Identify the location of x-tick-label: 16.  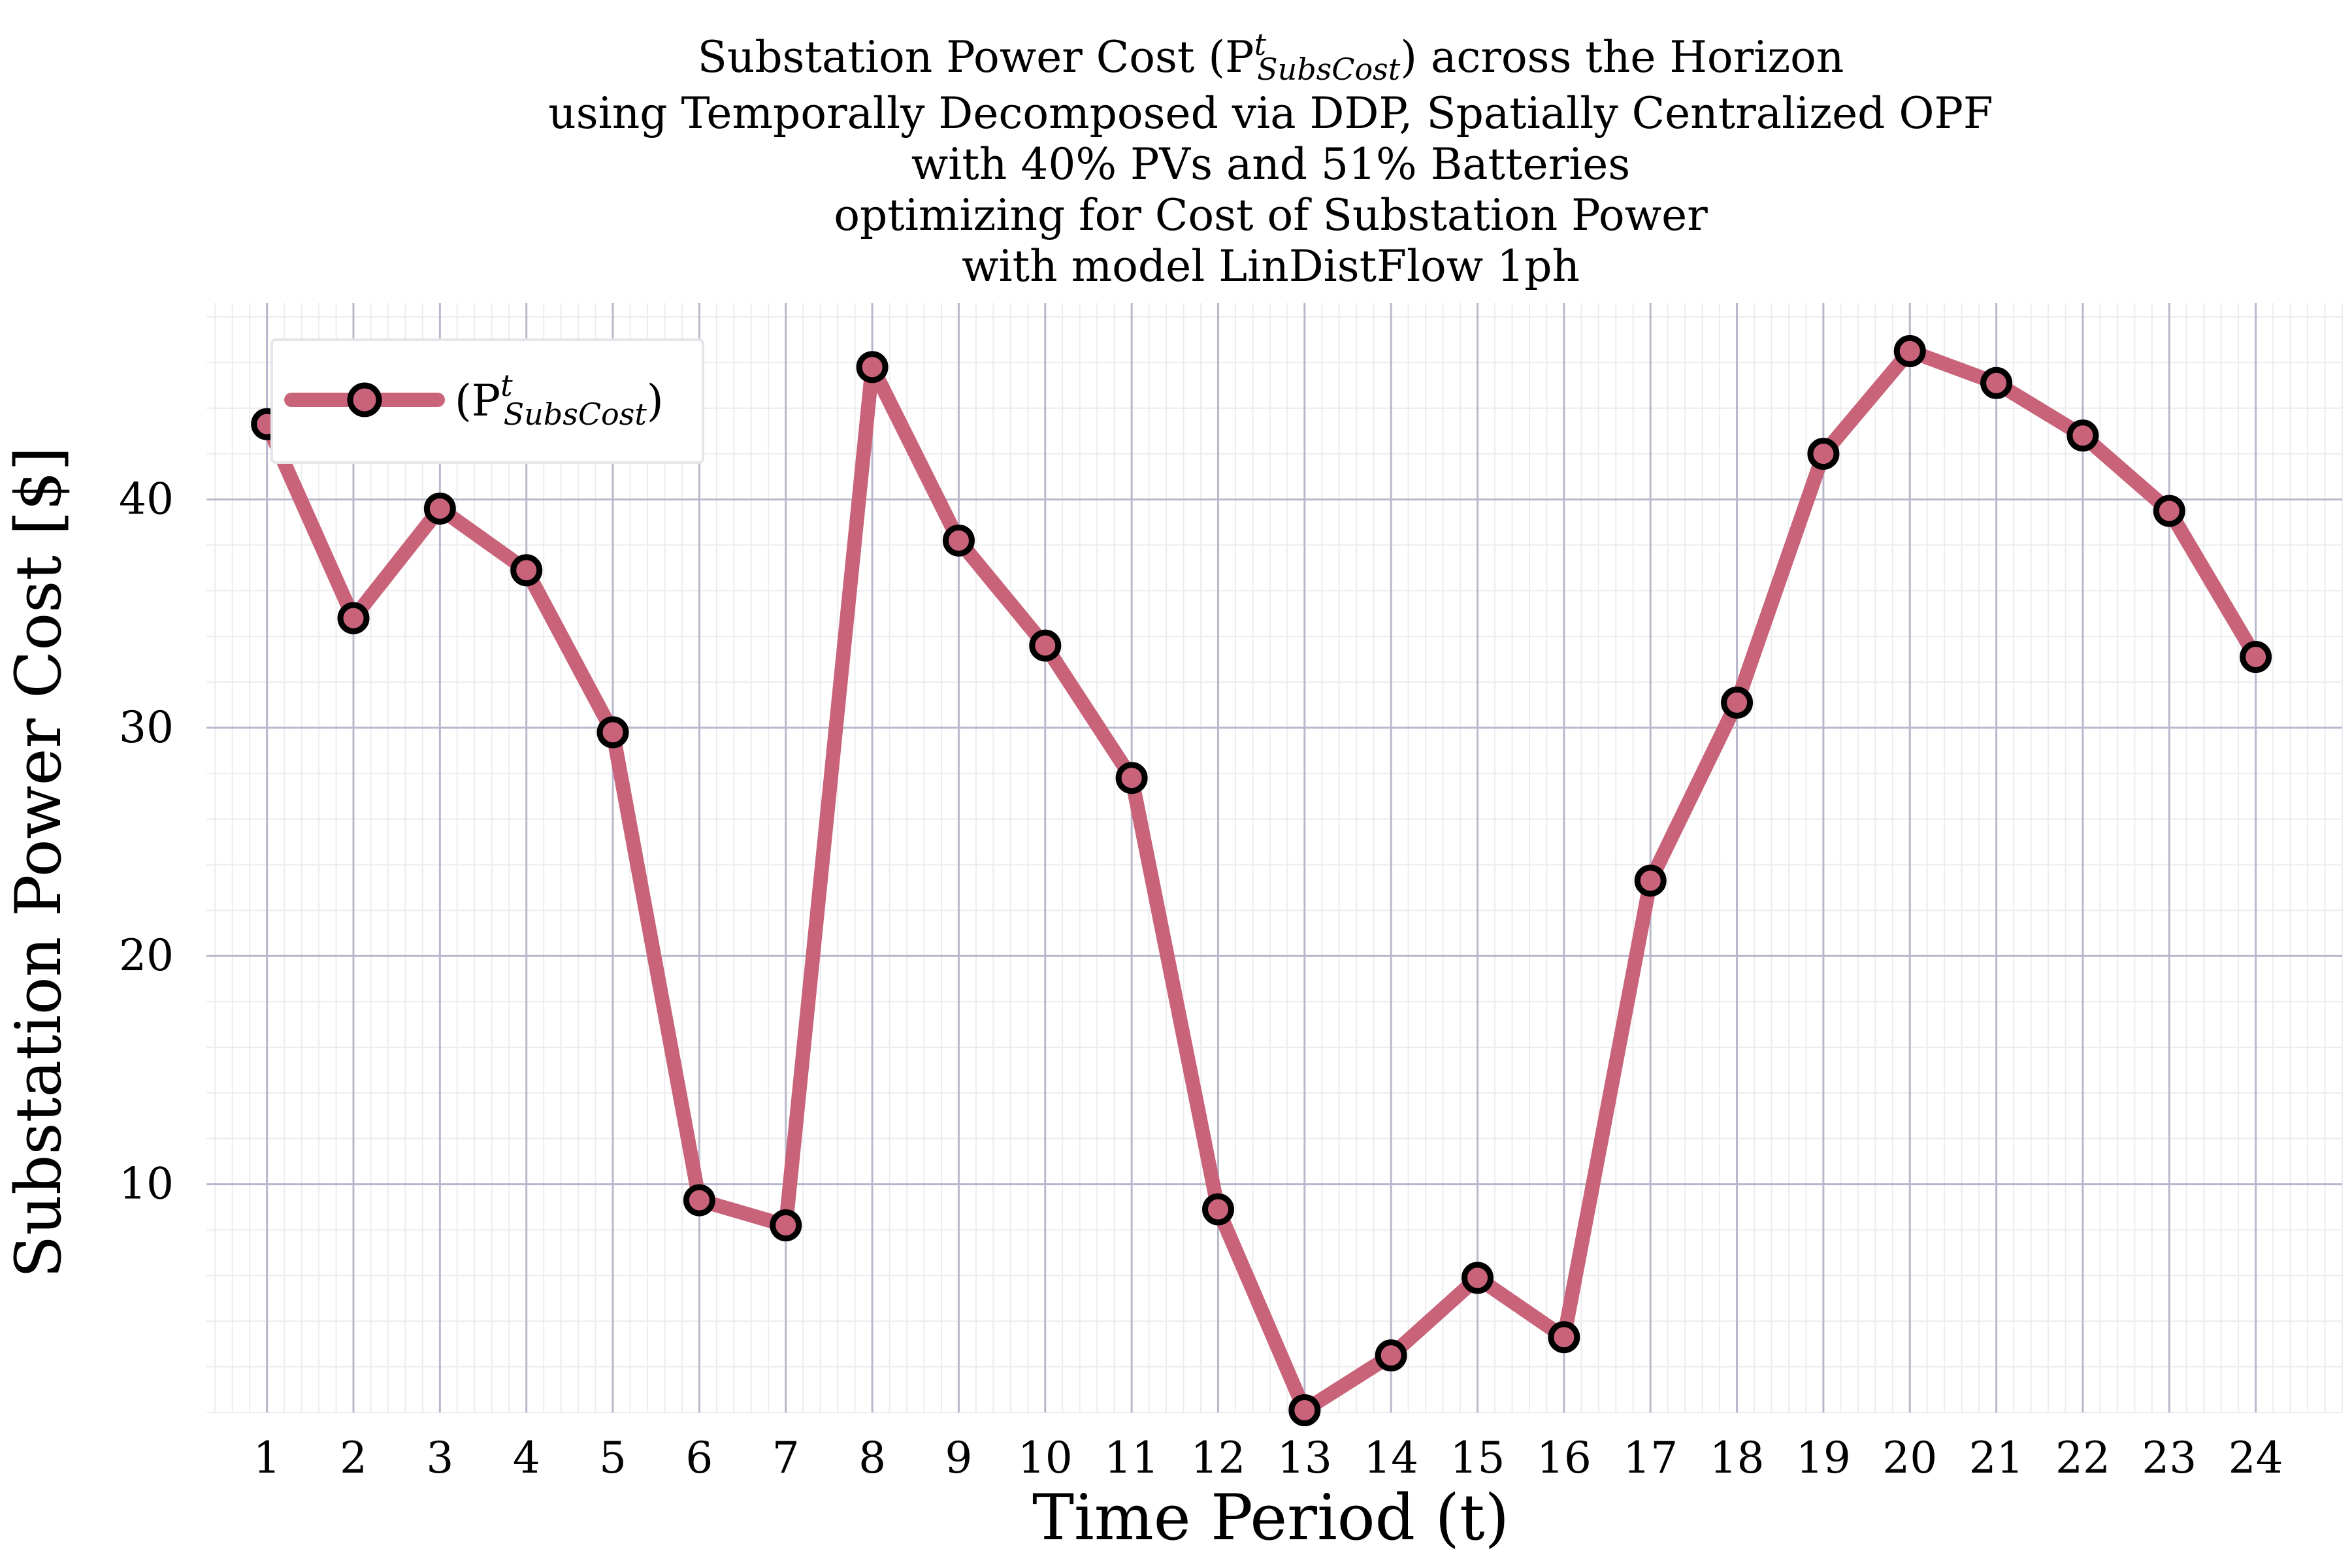
(1564, 1458).